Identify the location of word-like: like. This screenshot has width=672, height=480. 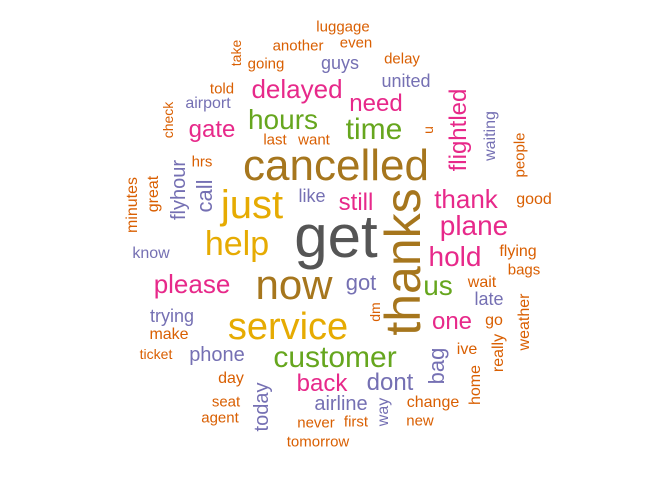
(312, 196).